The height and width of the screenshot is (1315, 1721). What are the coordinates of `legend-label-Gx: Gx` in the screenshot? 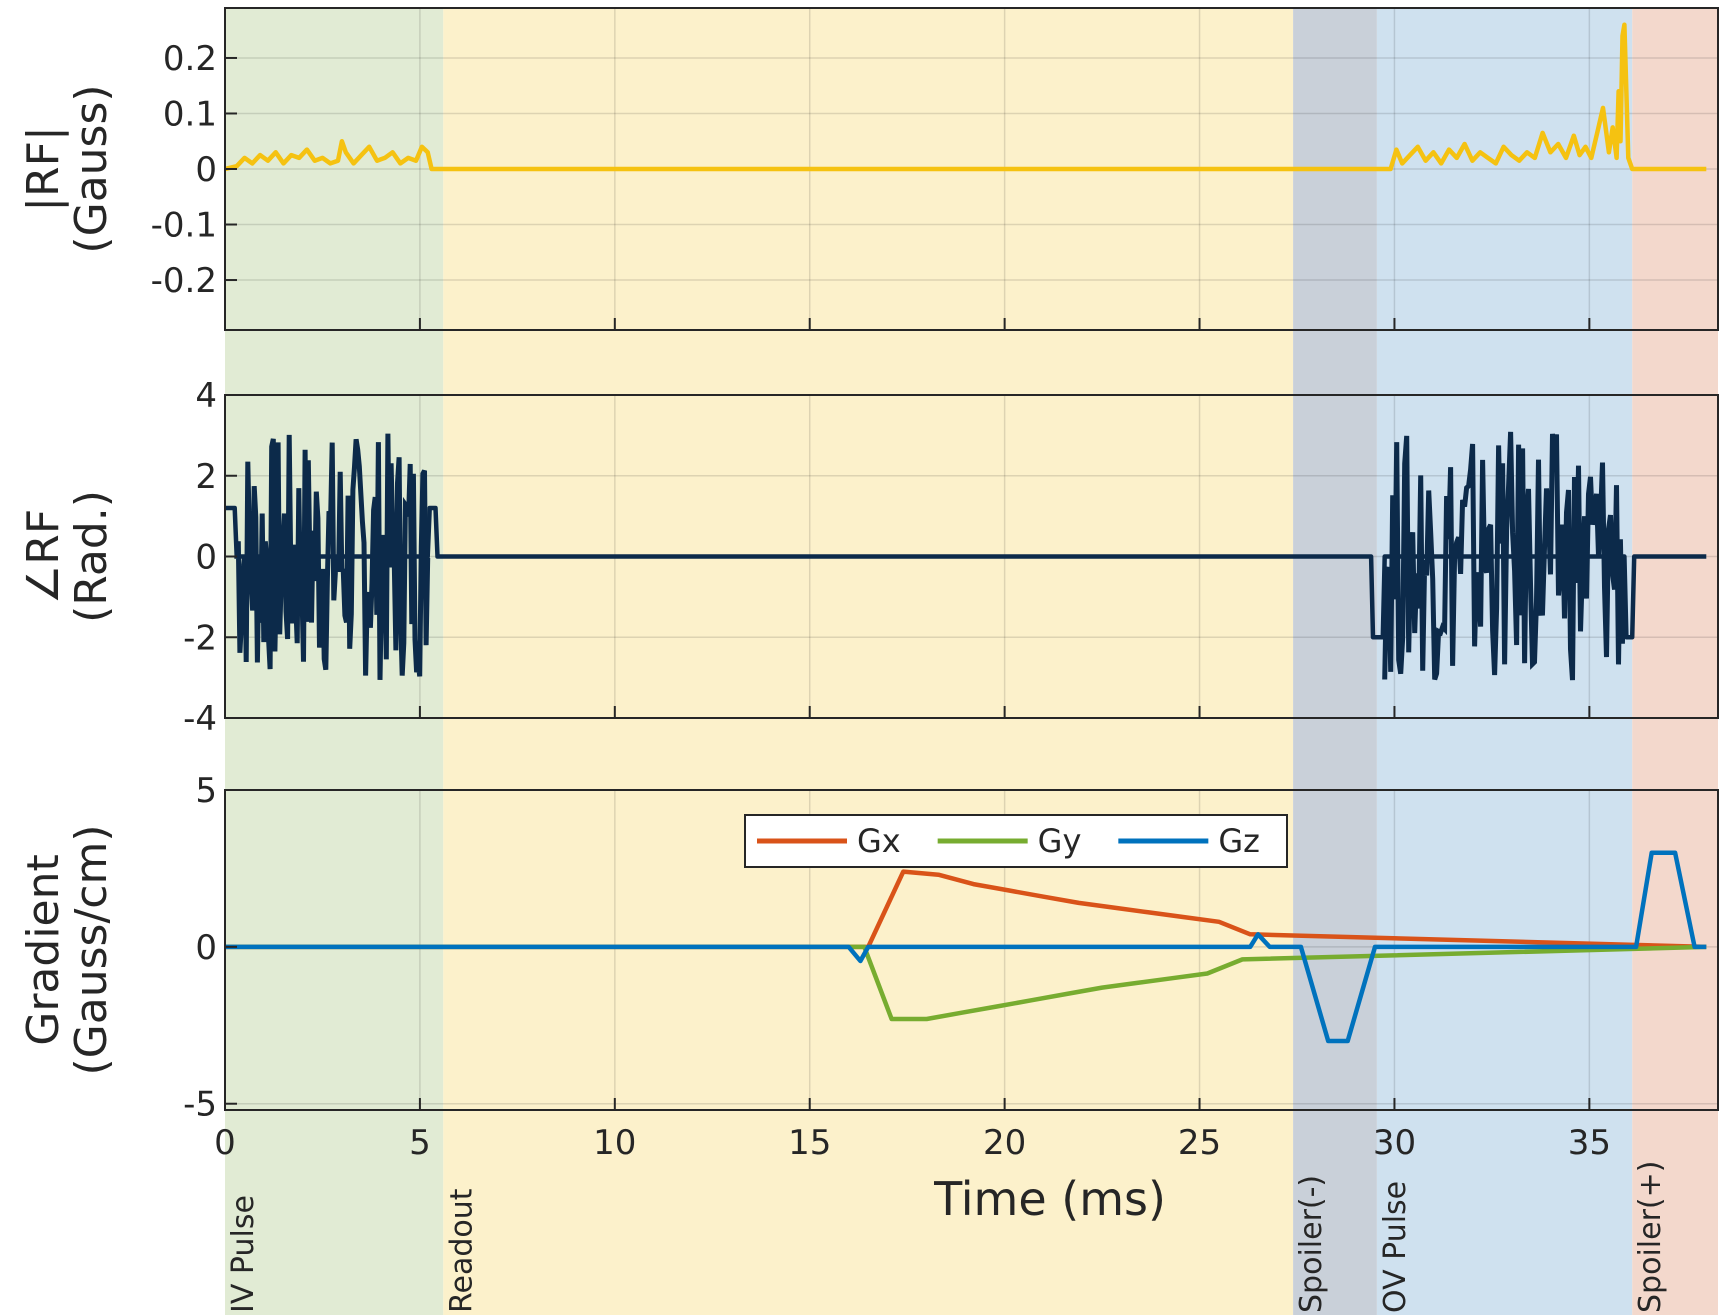 It's located at (879, 841).